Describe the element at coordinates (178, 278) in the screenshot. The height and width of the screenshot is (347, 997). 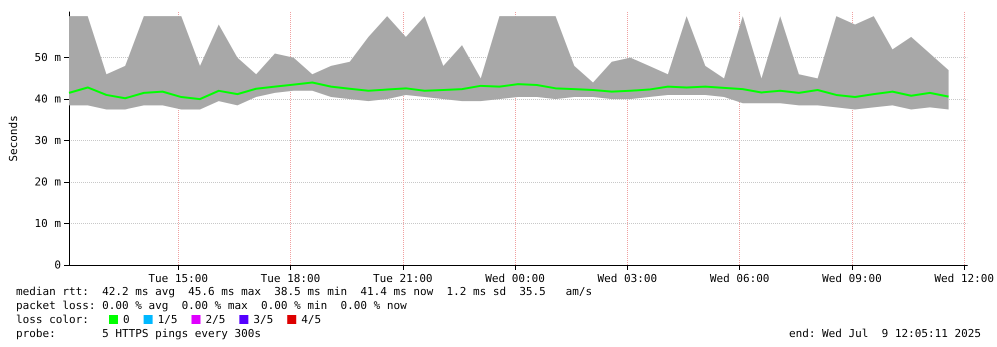
I see `x-tick-label: Tue 15:00` at that location.